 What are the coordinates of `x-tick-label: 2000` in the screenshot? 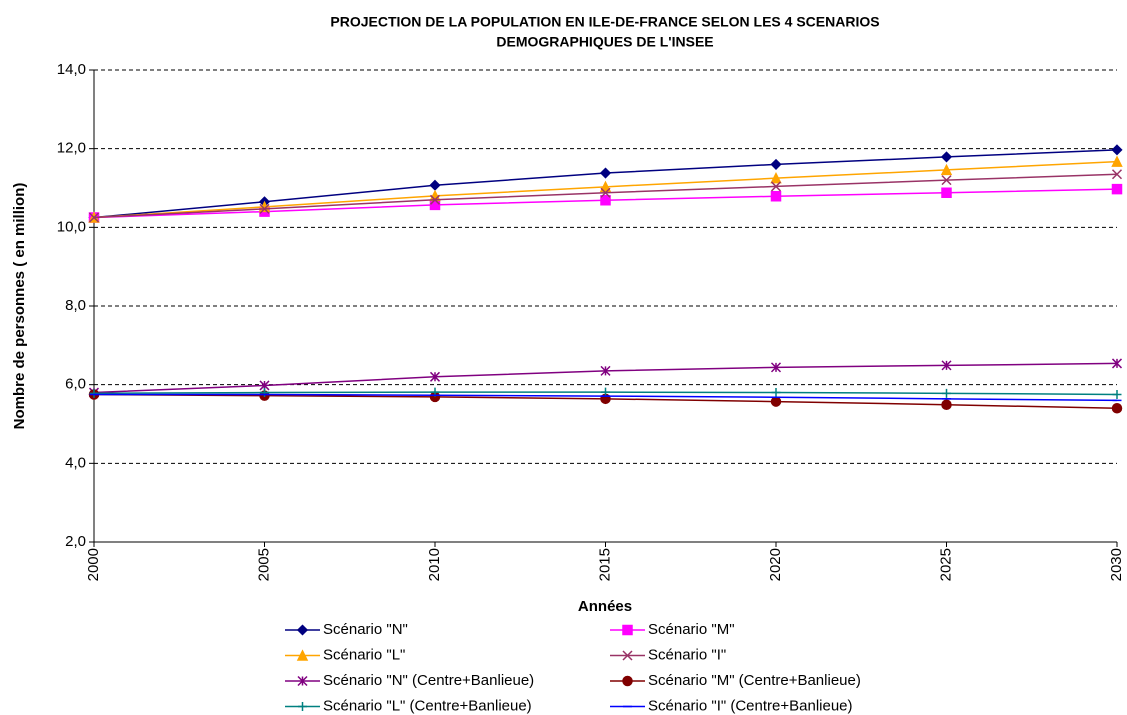 It's located at (93, 564).